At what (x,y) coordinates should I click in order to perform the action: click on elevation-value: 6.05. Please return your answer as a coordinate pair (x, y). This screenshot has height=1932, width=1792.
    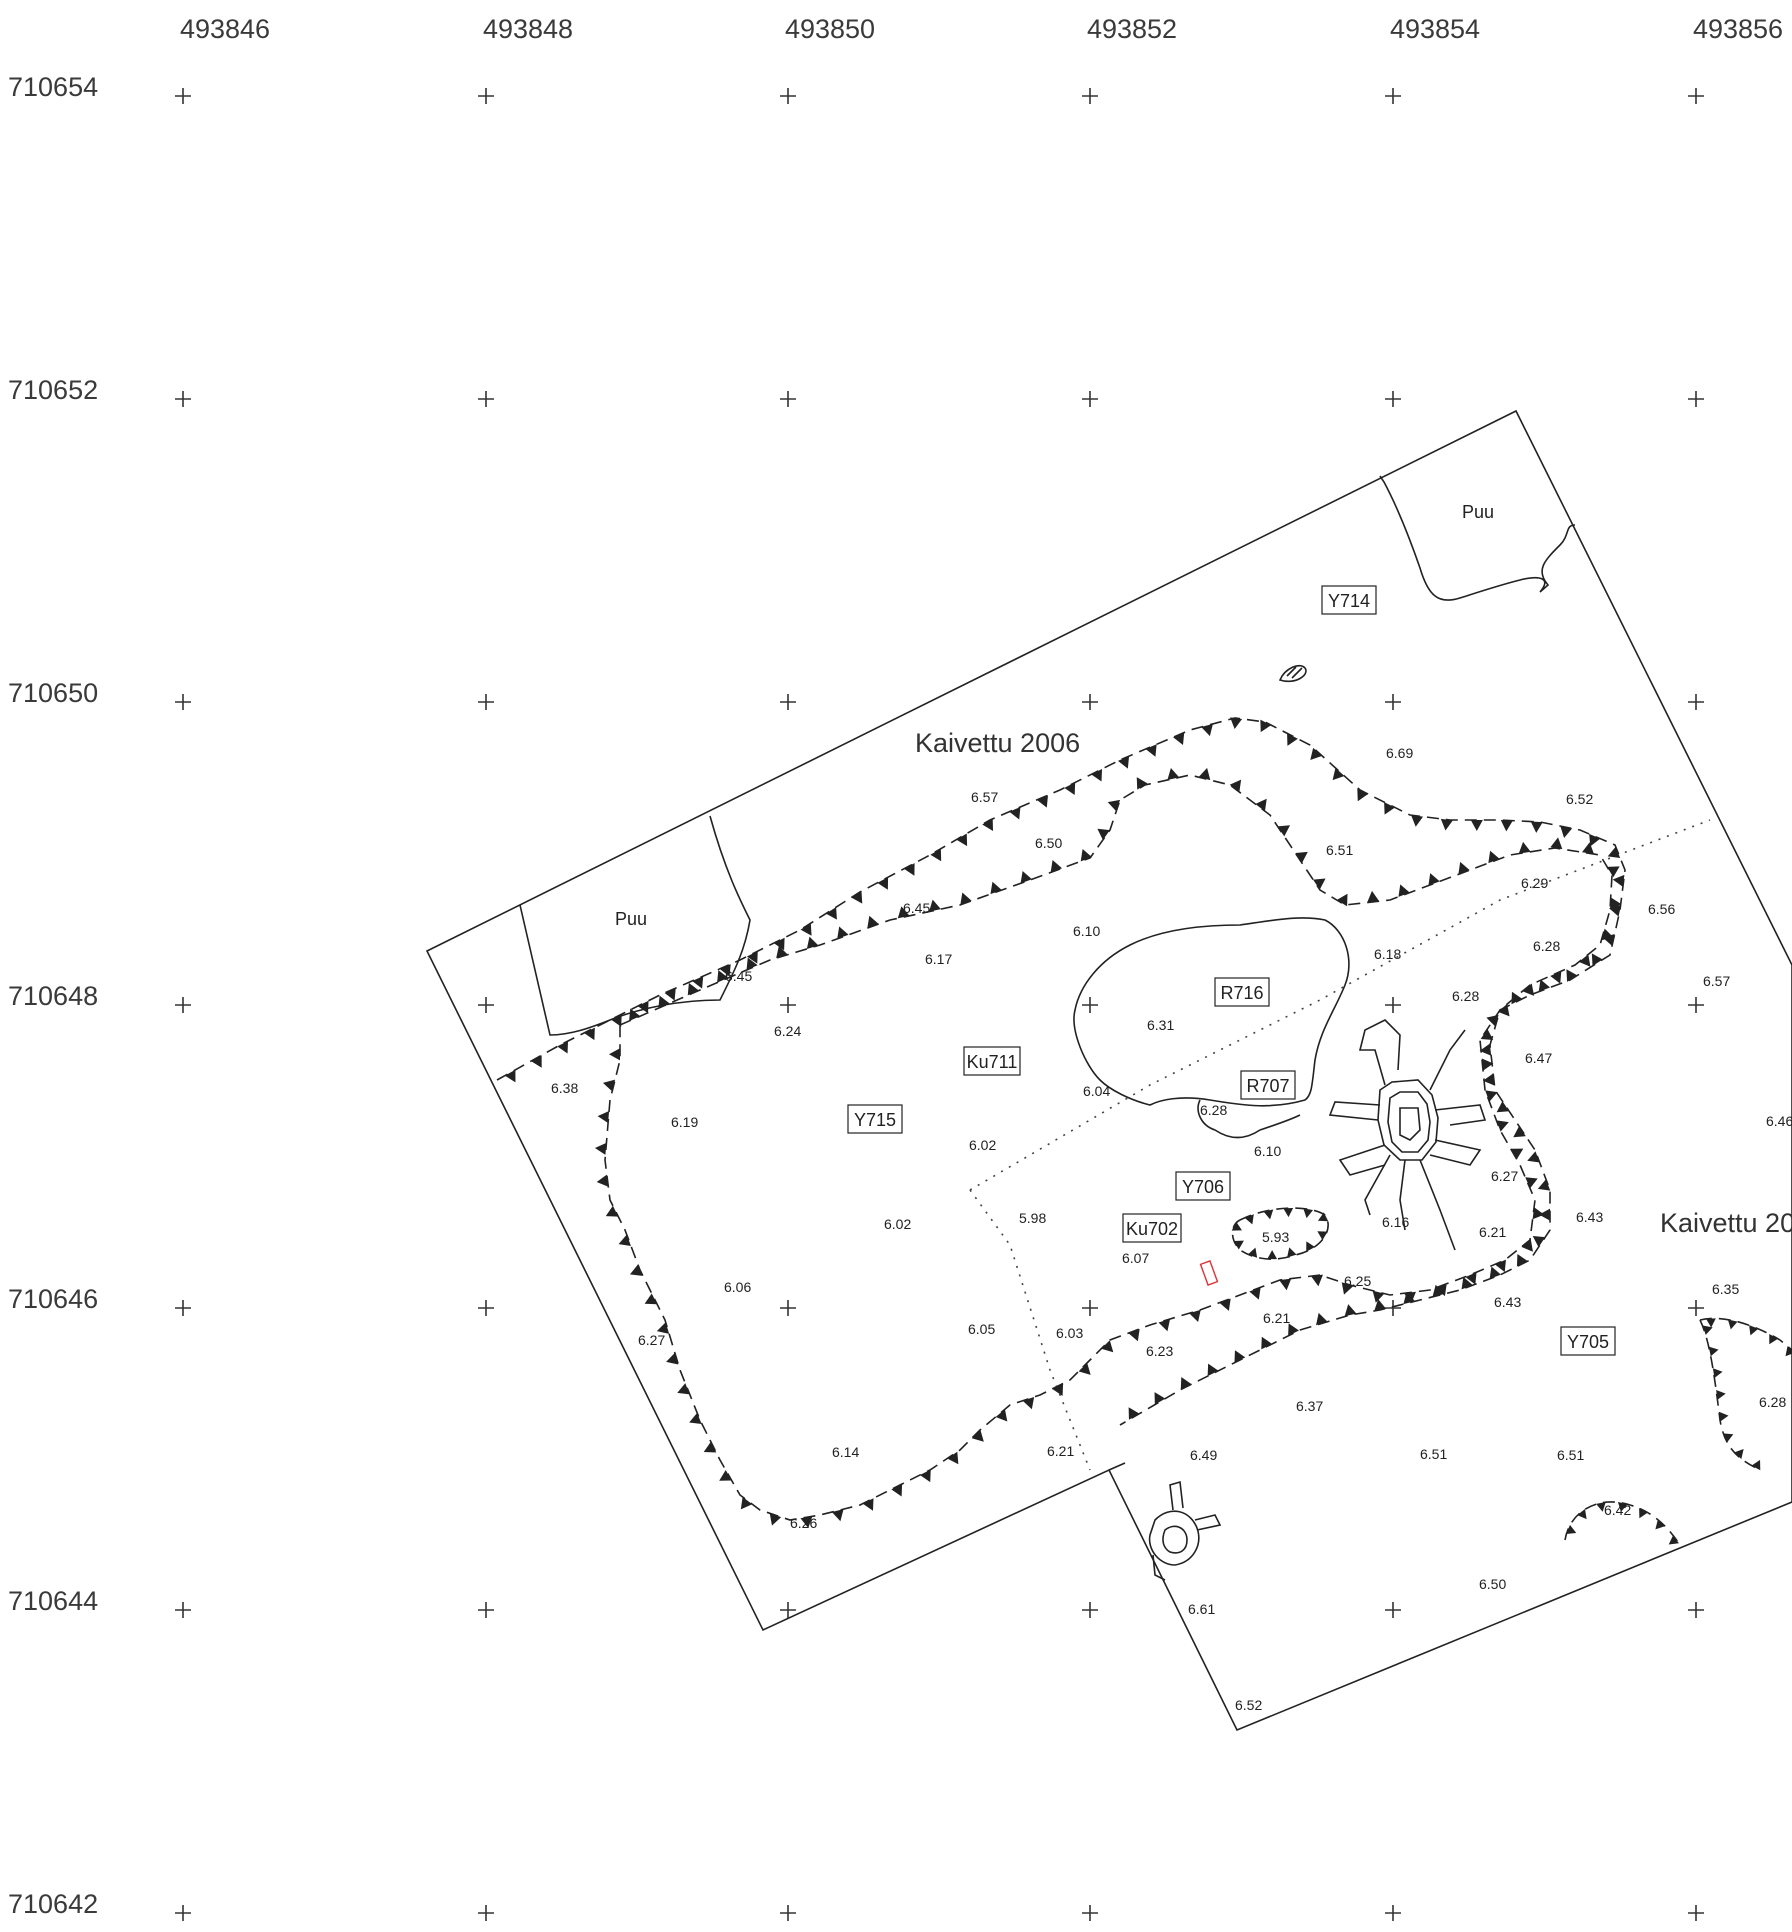
    Looking at the image, I should click on (981, 1329).